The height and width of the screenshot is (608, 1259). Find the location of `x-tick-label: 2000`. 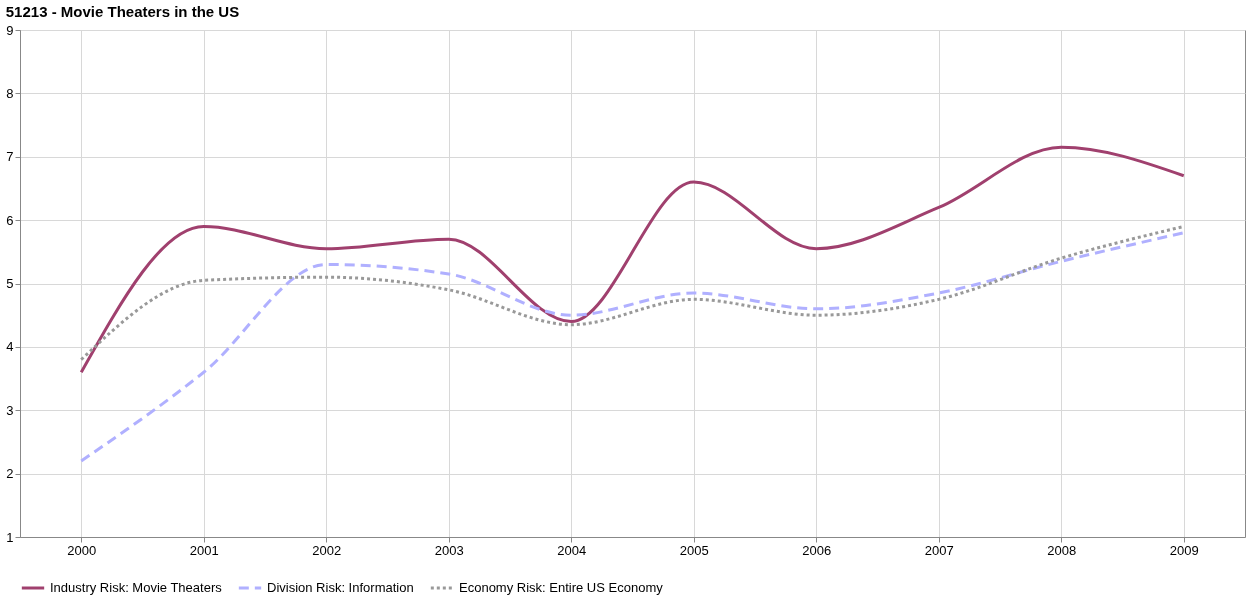

x-tick-label: 2000 is located at coordinates (82, 550).